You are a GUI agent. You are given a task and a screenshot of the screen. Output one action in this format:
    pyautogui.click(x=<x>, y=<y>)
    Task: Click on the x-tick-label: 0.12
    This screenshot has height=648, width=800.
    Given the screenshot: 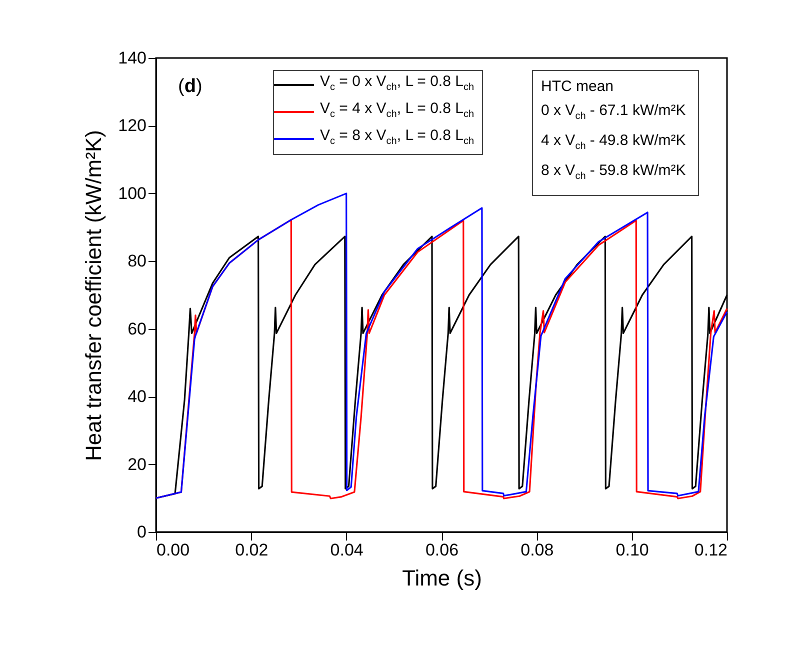 What is the action you would take?
    pyautogui.click(x=711, y=550)
    